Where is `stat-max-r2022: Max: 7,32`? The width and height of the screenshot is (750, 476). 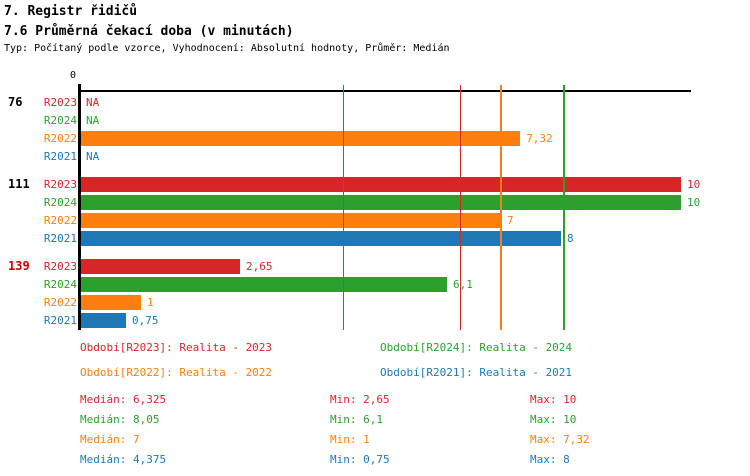
stat-max-r2022: Max: 7,32 is located at coordinates (560, 439).